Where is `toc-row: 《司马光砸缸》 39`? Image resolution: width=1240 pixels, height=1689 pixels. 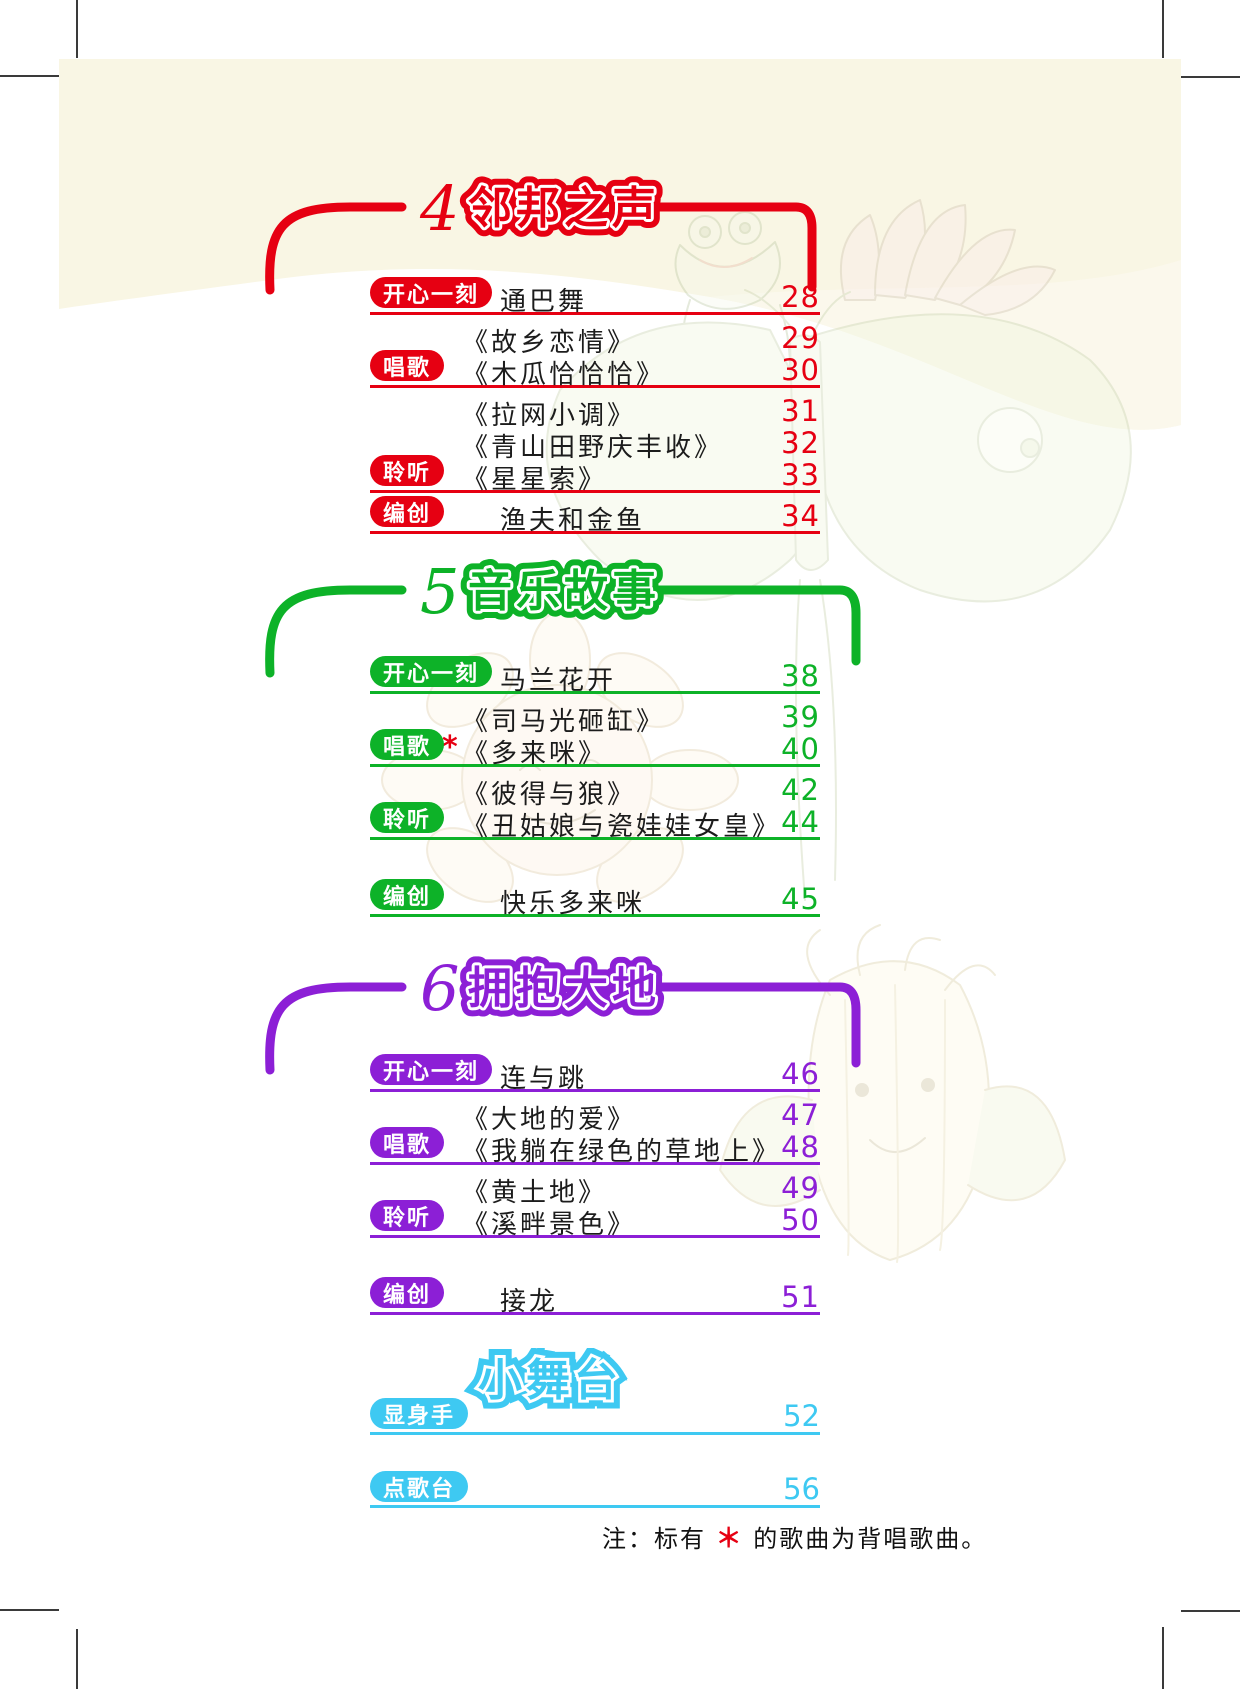
toc-row: 《司马光砸缸》 39 is located at coordinates (595, 718).